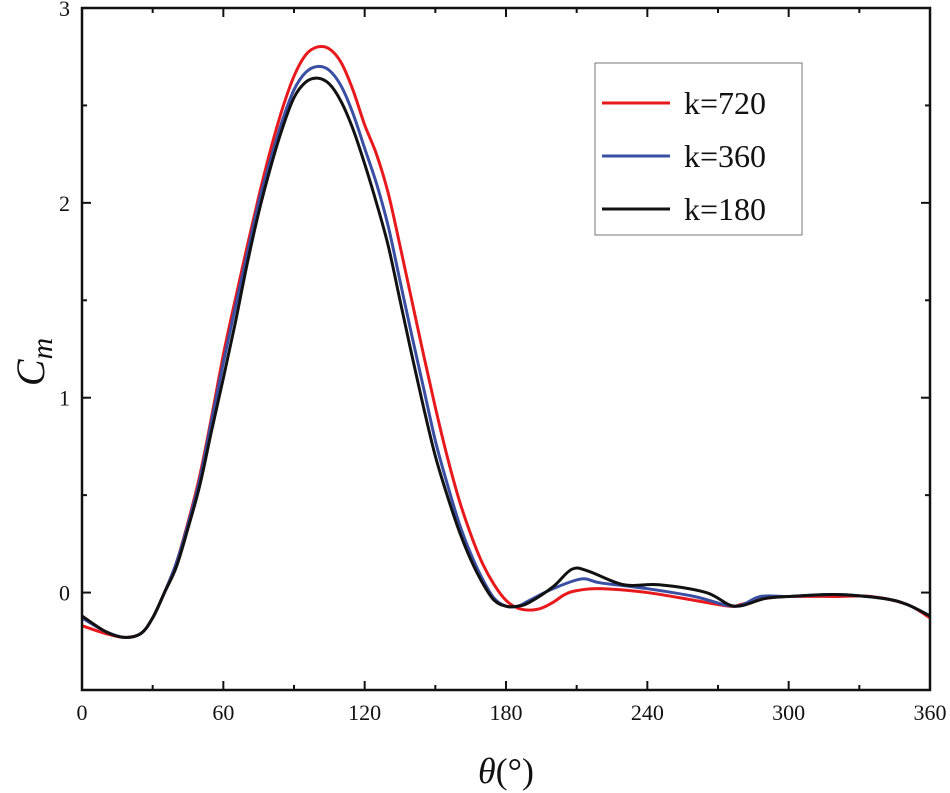 The height and width of the screenshot is (793, 950). What do you see at coordinates (64, 10) in the screenshot?
I see `y-tick-label: 3` at bounding box center [64, 10].